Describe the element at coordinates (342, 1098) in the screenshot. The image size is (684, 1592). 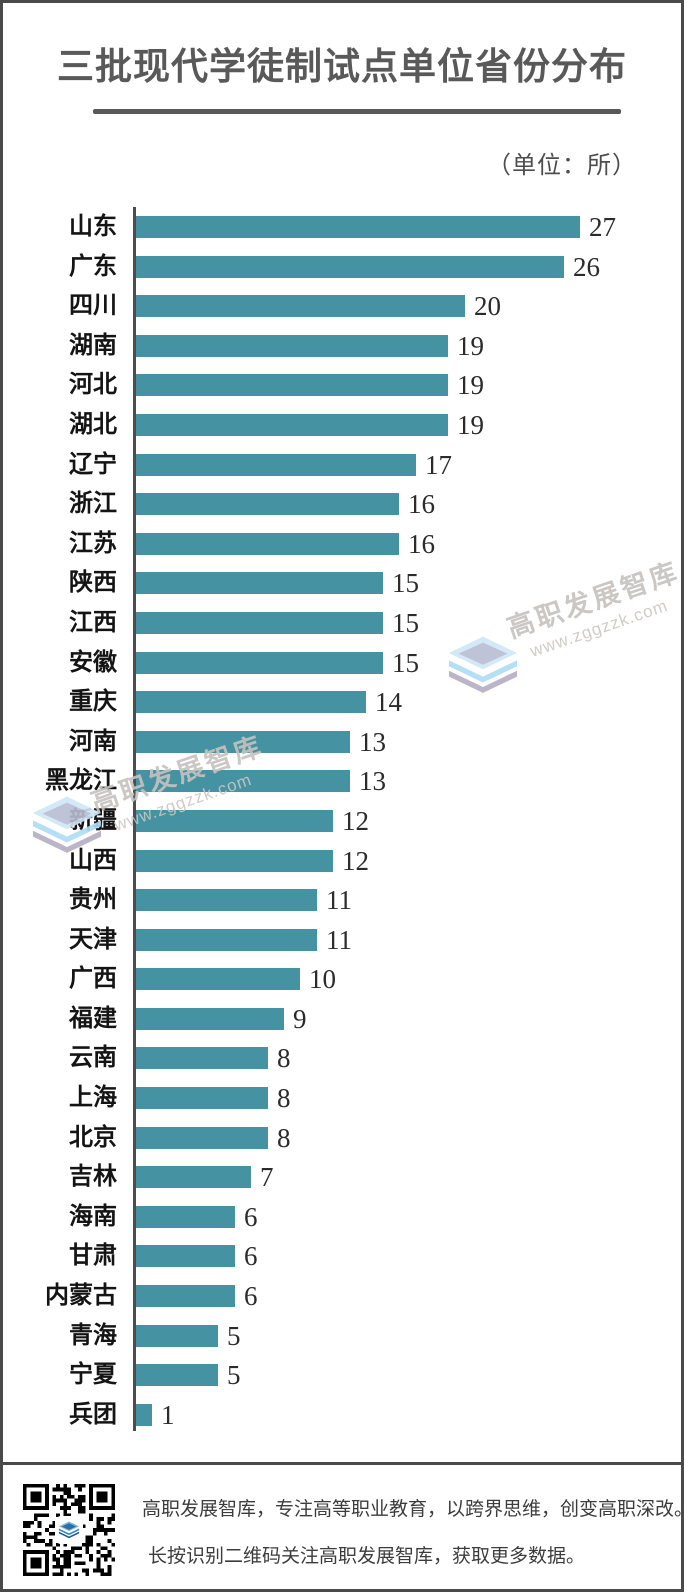
I see `bar-row: 上海 8` at that location.